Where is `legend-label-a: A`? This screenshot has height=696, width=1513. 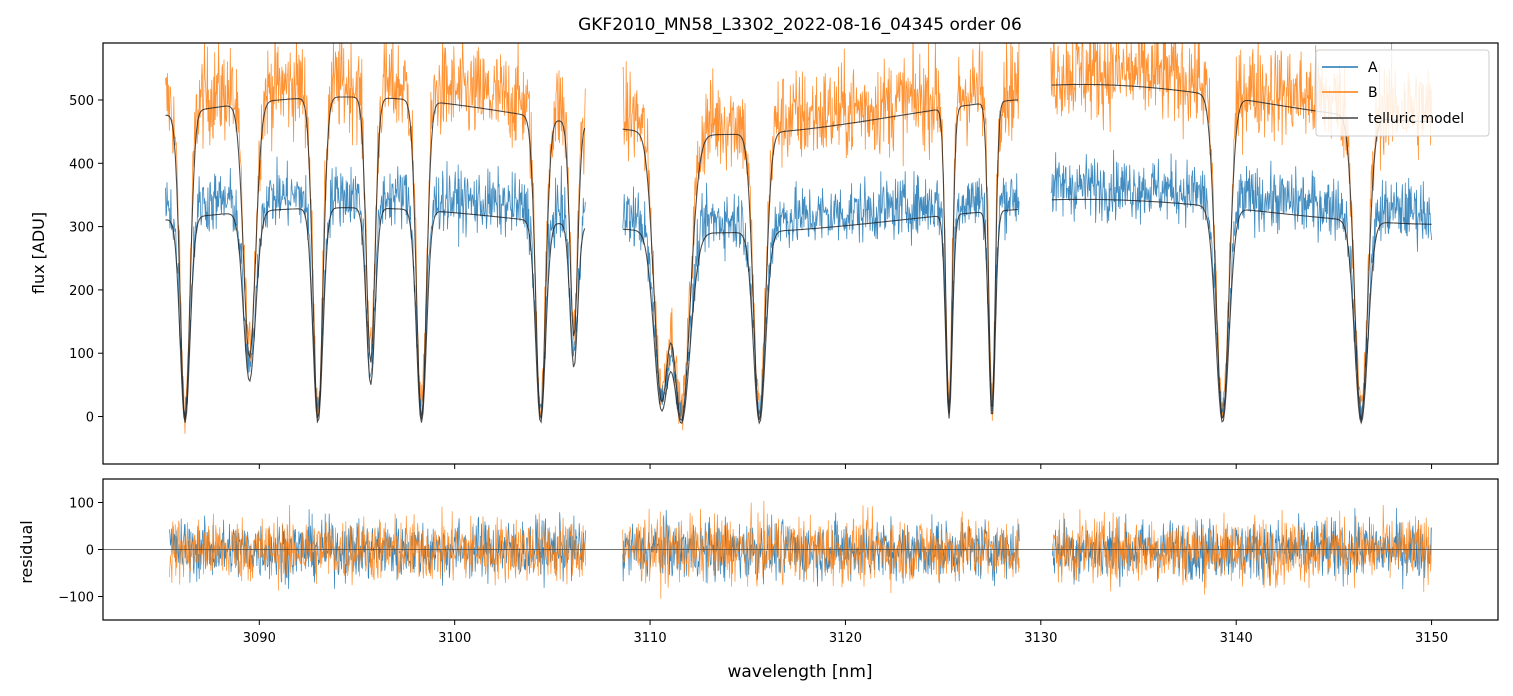
legend-label-a: A is located at coordinates (1373, 68).